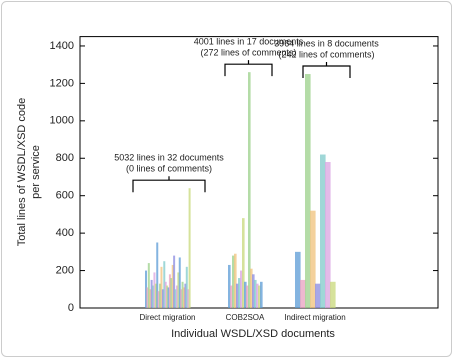 Image resolution: width=453 pixels, height=363 pixels. What do you see at coordinates (62, 83) in the screenshot?
I see `y-tick-label: 1200` at bounding box center [62, 83].